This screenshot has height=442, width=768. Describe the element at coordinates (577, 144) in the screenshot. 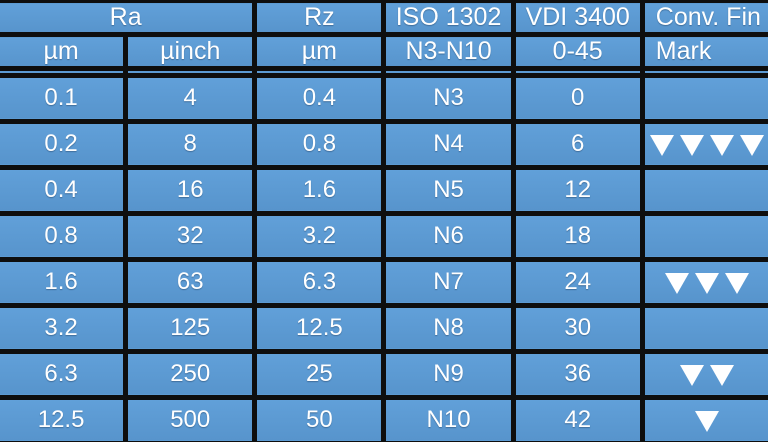

I see `cell-vdi-3400: 6` at that location.